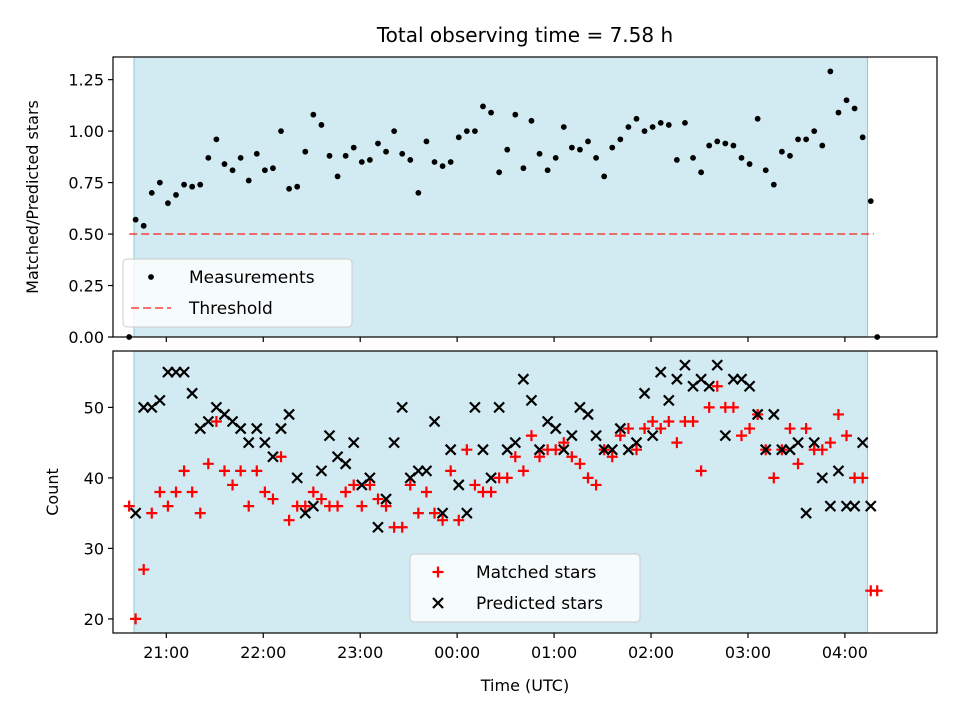 The height and width of the screenshot is (720, 960). Describe the element at coordinates (360, 652) in the screenshot. I see `x-tick-label: 23:00` at that location.